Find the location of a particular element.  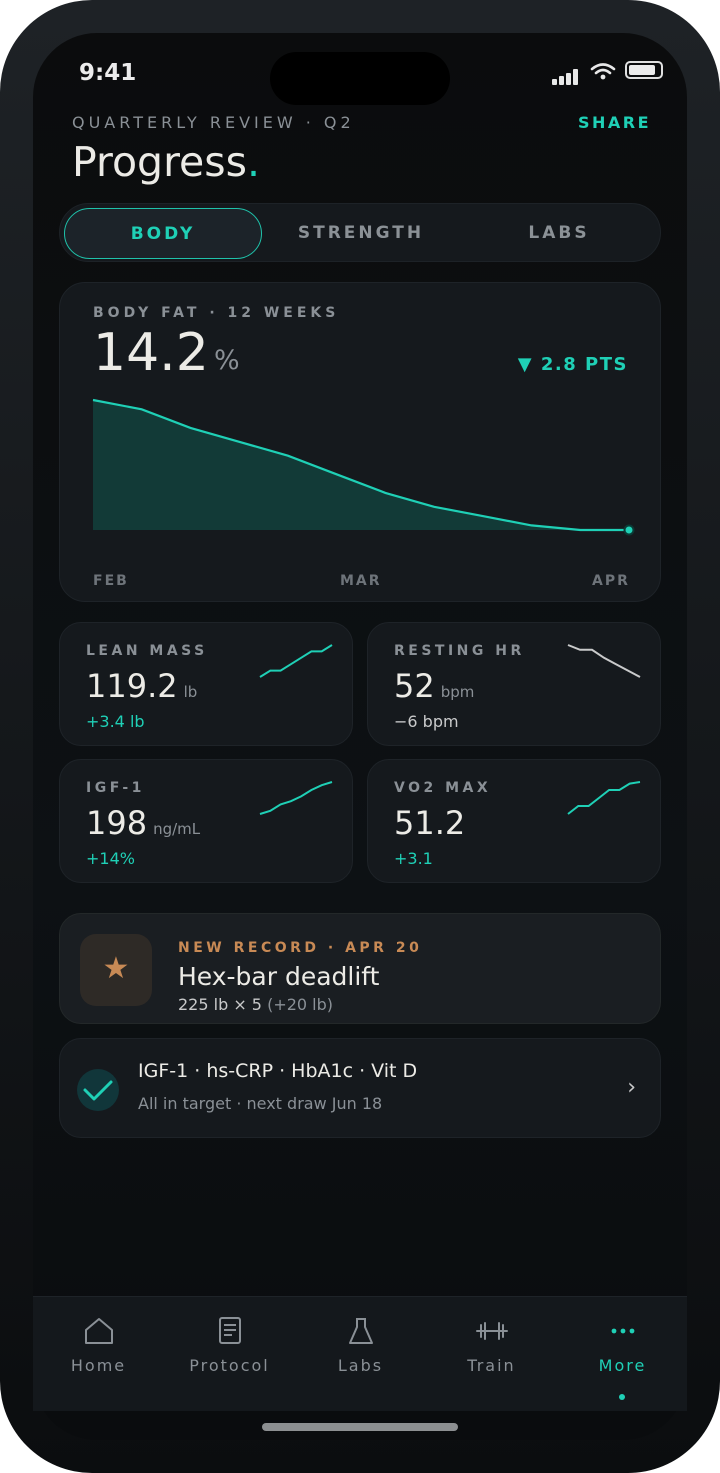

stat-card-igf-1: IGF-1 198 ng/mL +14% is located at coordinates (206, 821).